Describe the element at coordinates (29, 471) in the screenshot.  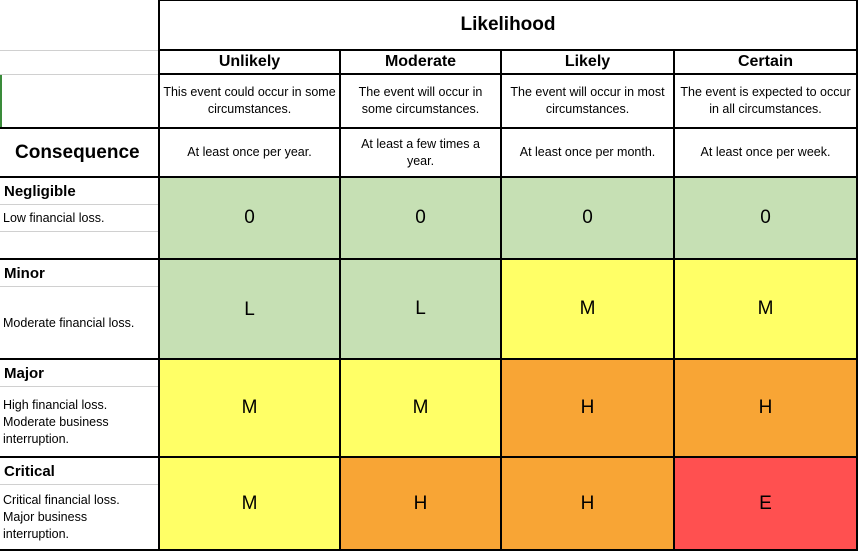
I see `row-label-critical: Critical` at that location.